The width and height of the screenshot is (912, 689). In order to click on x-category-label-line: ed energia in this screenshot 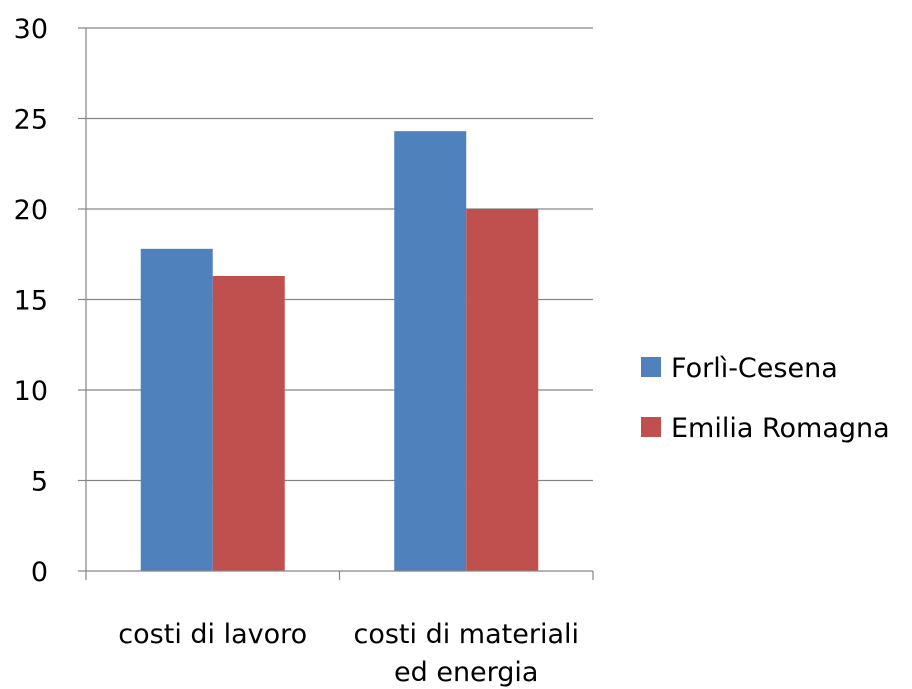, I will do `click(466, 672)`.